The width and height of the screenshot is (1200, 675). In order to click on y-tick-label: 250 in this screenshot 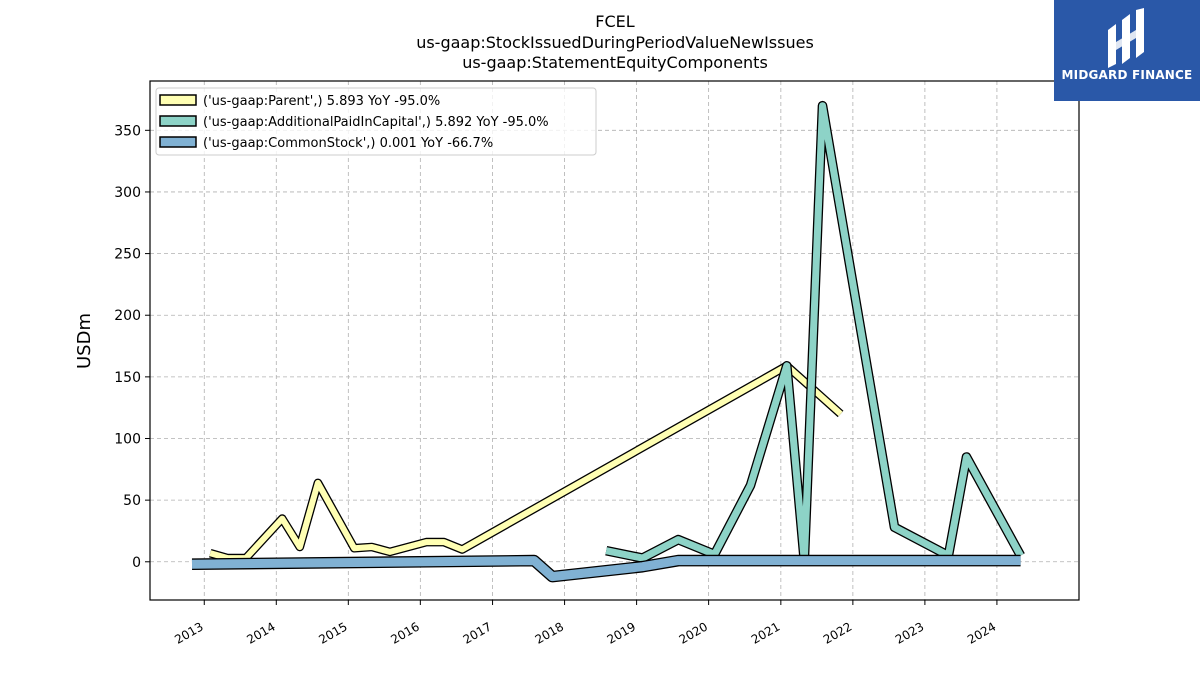, I will do `click(127, 255)`.